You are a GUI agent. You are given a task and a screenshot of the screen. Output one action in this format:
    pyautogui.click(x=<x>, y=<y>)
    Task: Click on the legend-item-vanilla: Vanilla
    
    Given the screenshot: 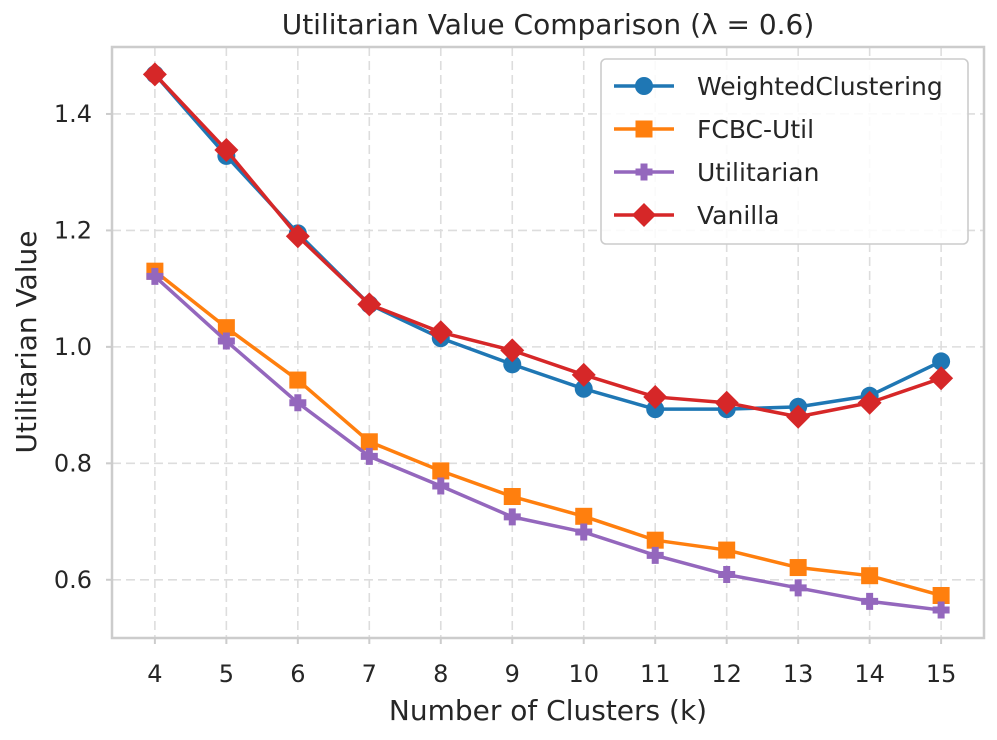 What is the action you would take?
    pyautogui.click(x=696, y=215)
    